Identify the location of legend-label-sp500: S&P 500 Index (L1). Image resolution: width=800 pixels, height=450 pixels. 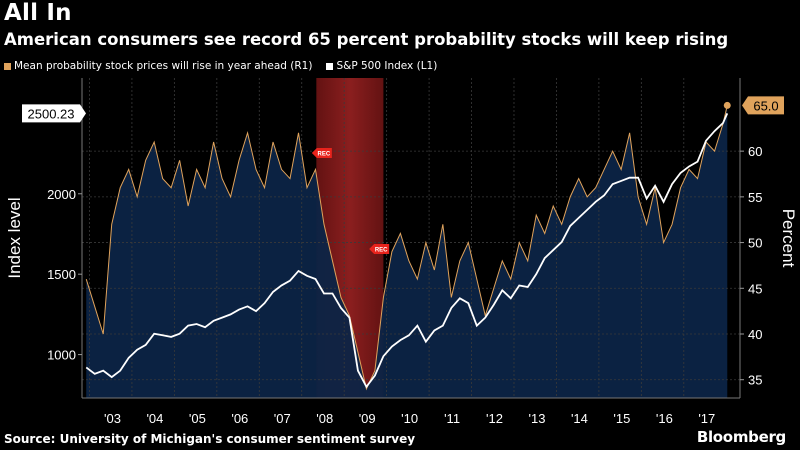
(387, 66).